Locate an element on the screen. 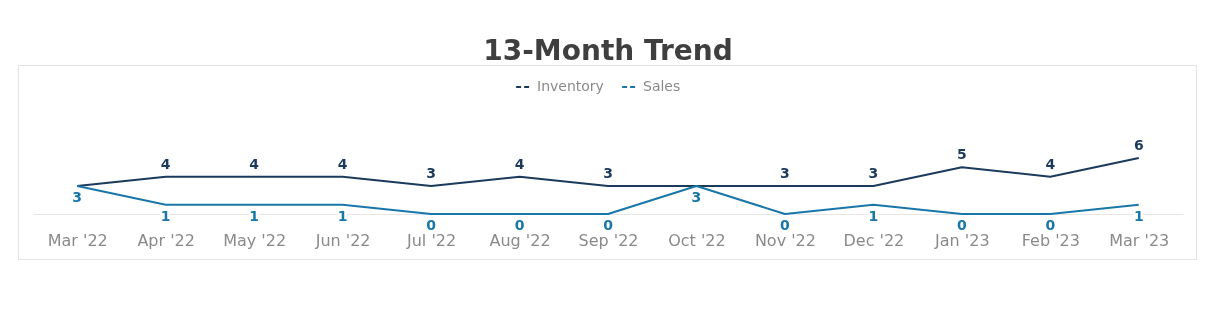 This screenshot has width=1212, height=336. x-tick-label: Dec '22 is located at coordinates (874, 240).